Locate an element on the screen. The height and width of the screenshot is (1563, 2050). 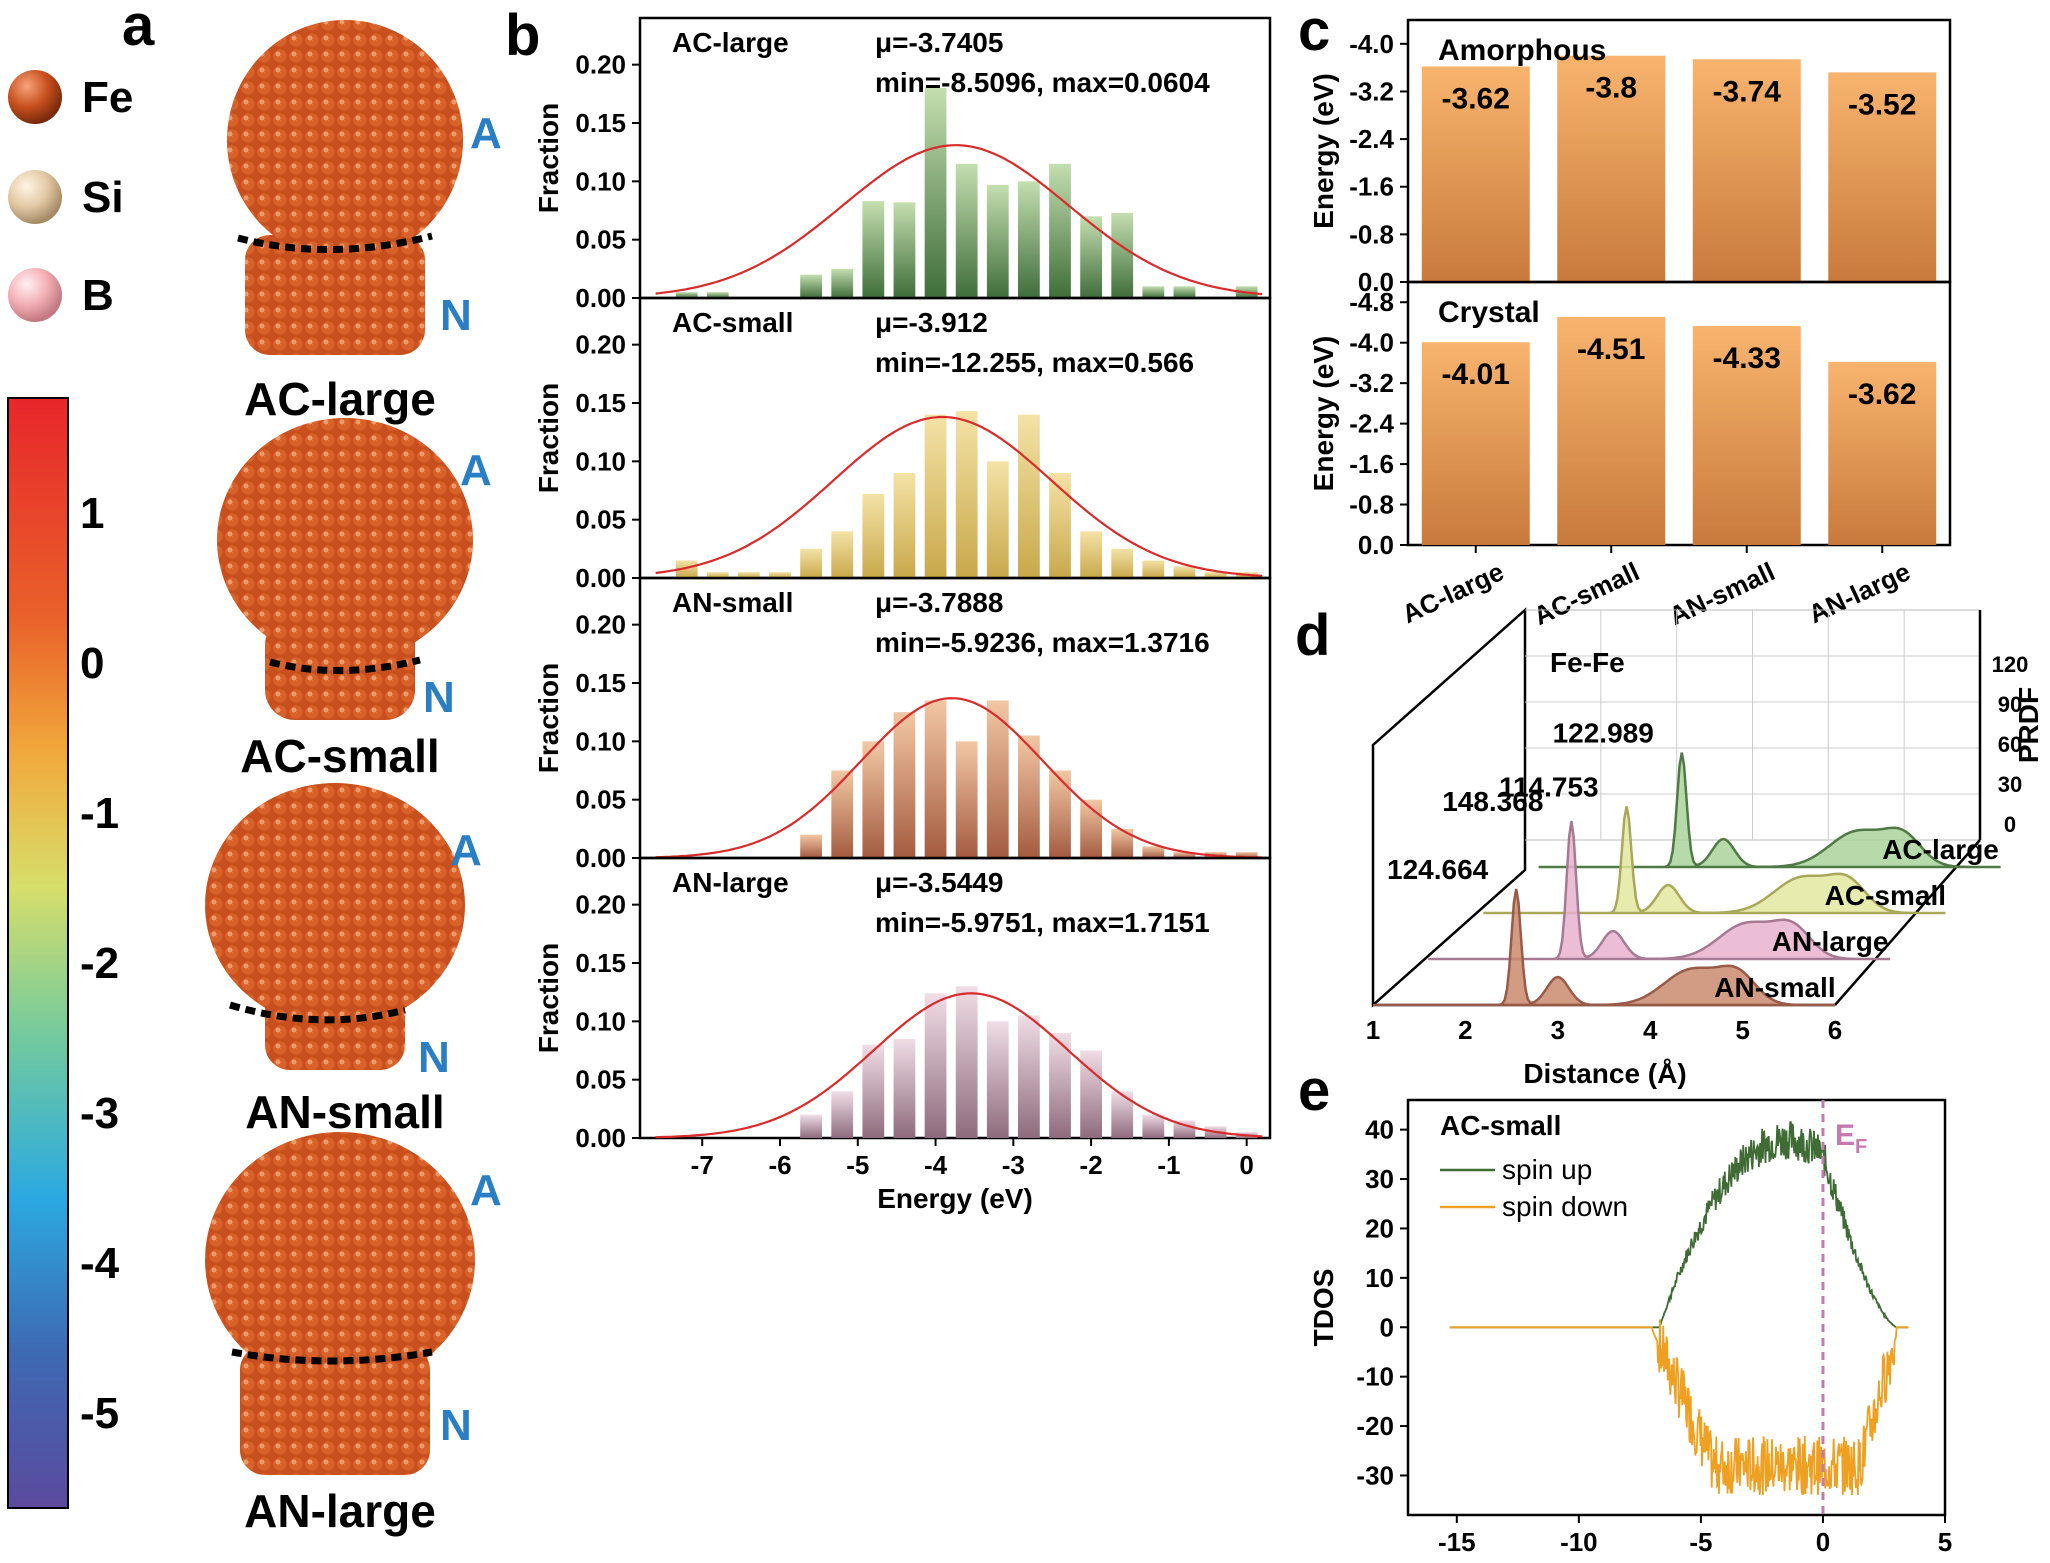
colorbar-tick-1: 1 is located at coordinates (92, 513).